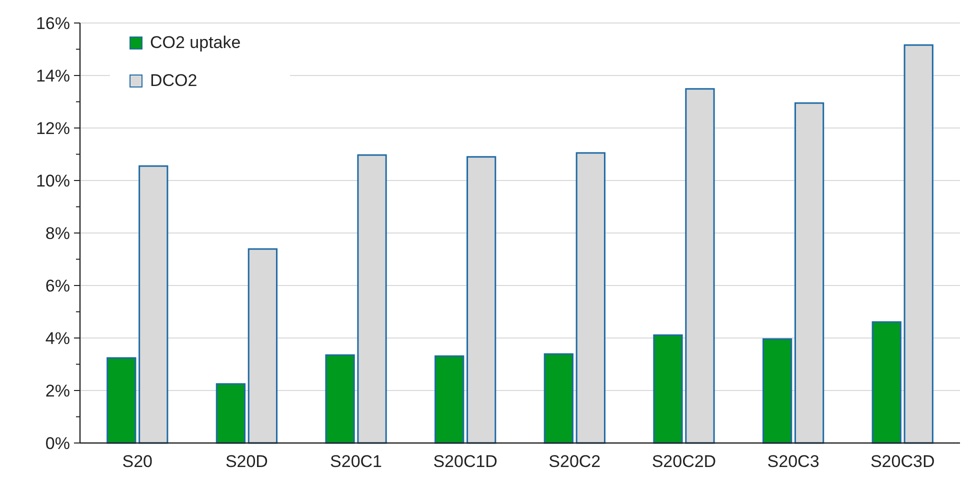  What do you see at coordinates (684, 461) in the screenshot?
I see `x-tick-label: S20C2D` at bounding box center [684, 461].